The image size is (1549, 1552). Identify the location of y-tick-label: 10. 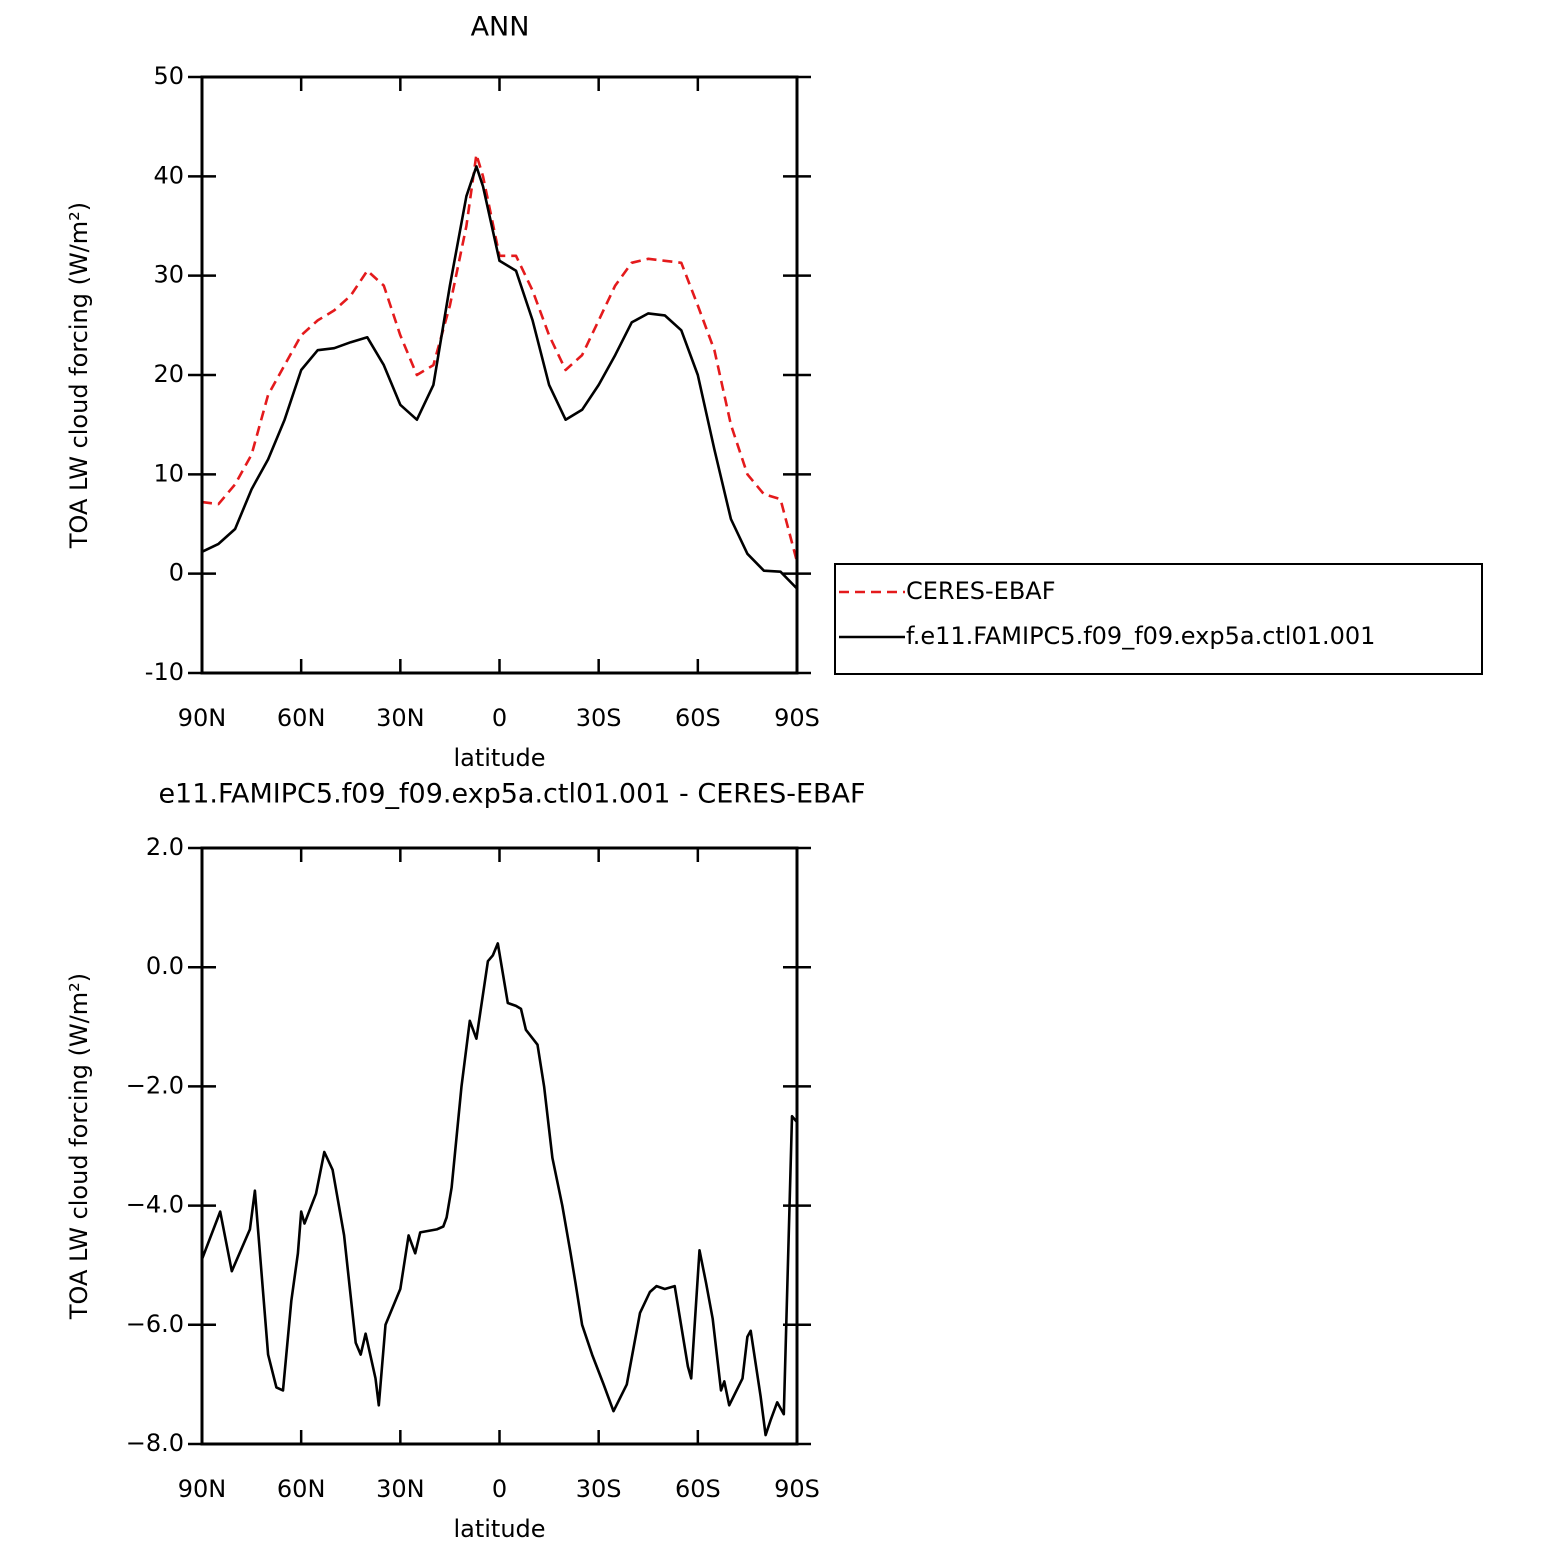
(168, 473).